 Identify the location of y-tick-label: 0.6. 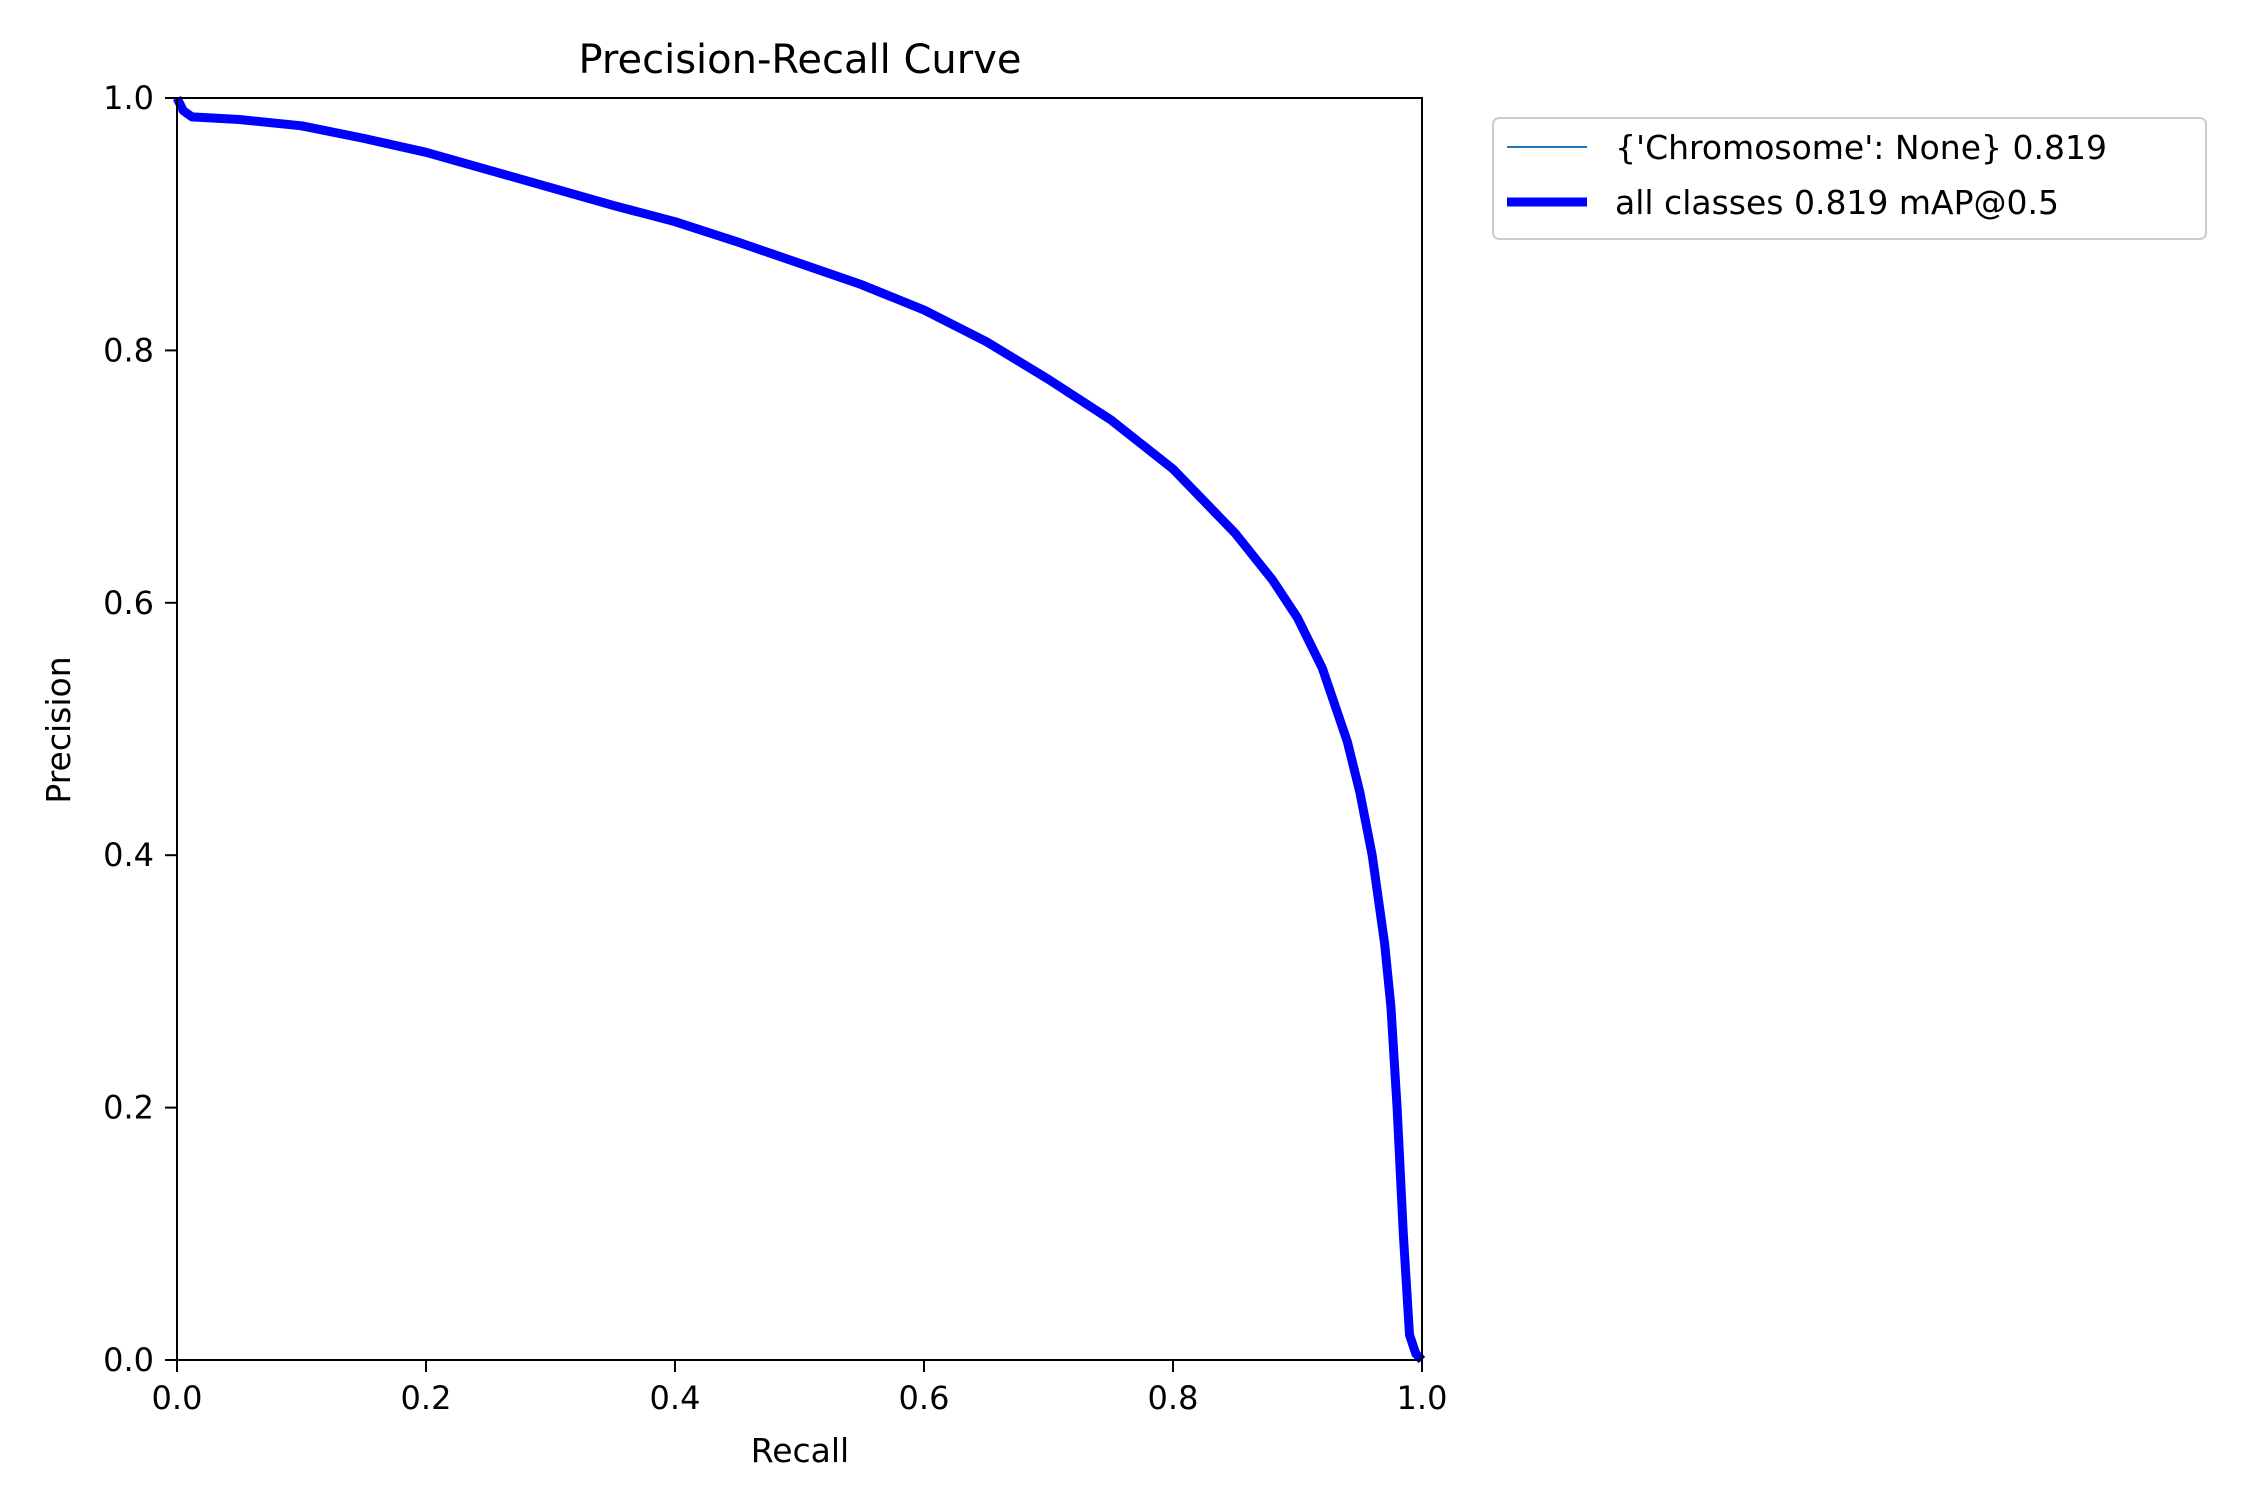
(128, 603).